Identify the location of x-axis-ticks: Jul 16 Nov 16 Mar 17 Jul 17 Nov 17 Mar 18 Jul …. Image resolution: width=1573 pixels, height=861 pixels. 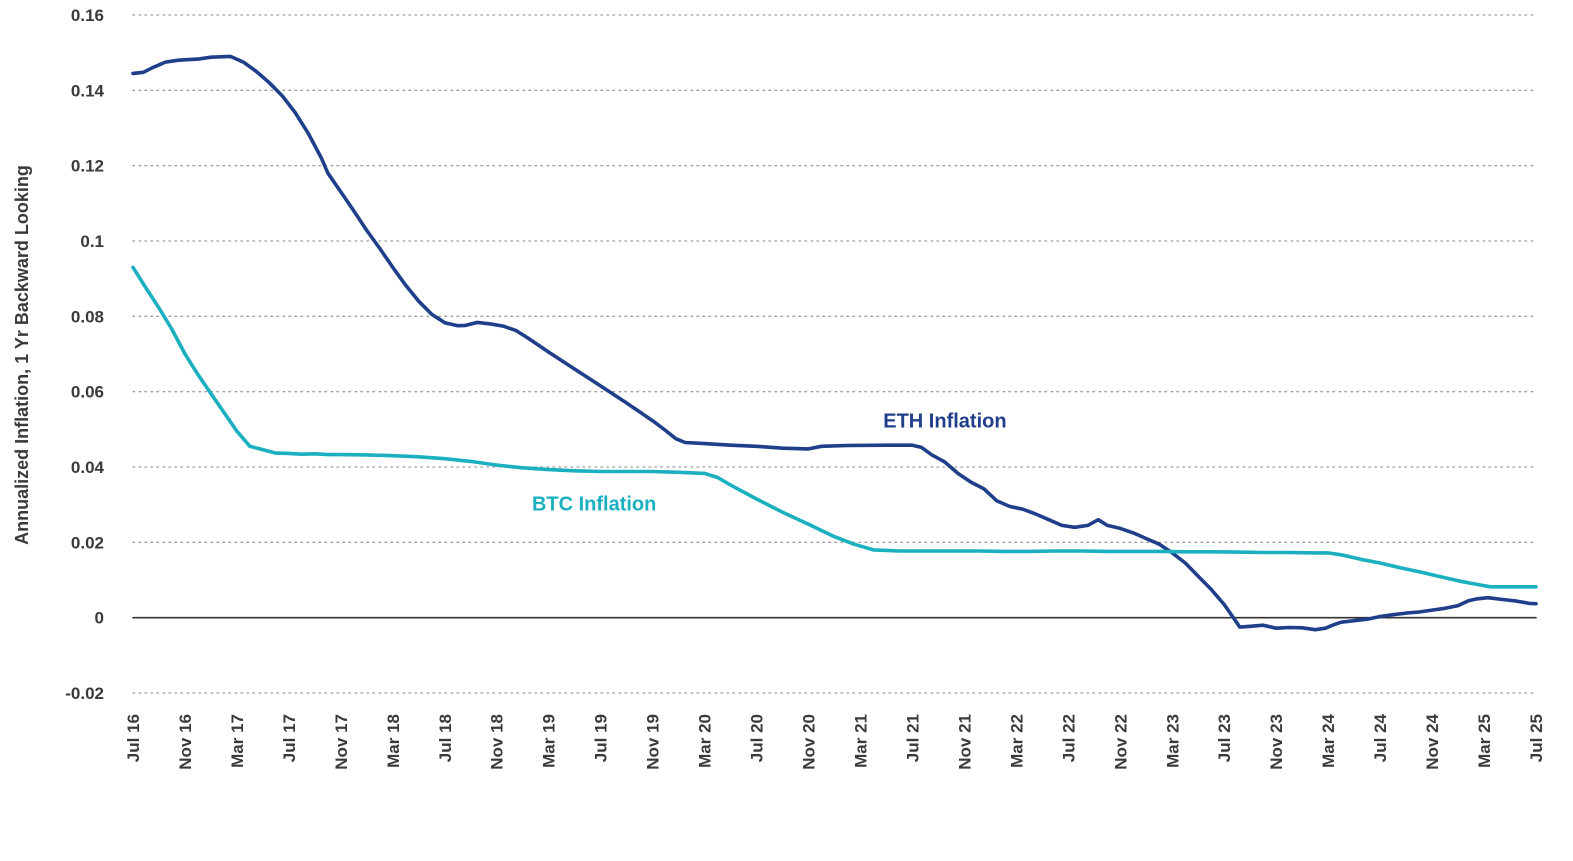
(835, 741).